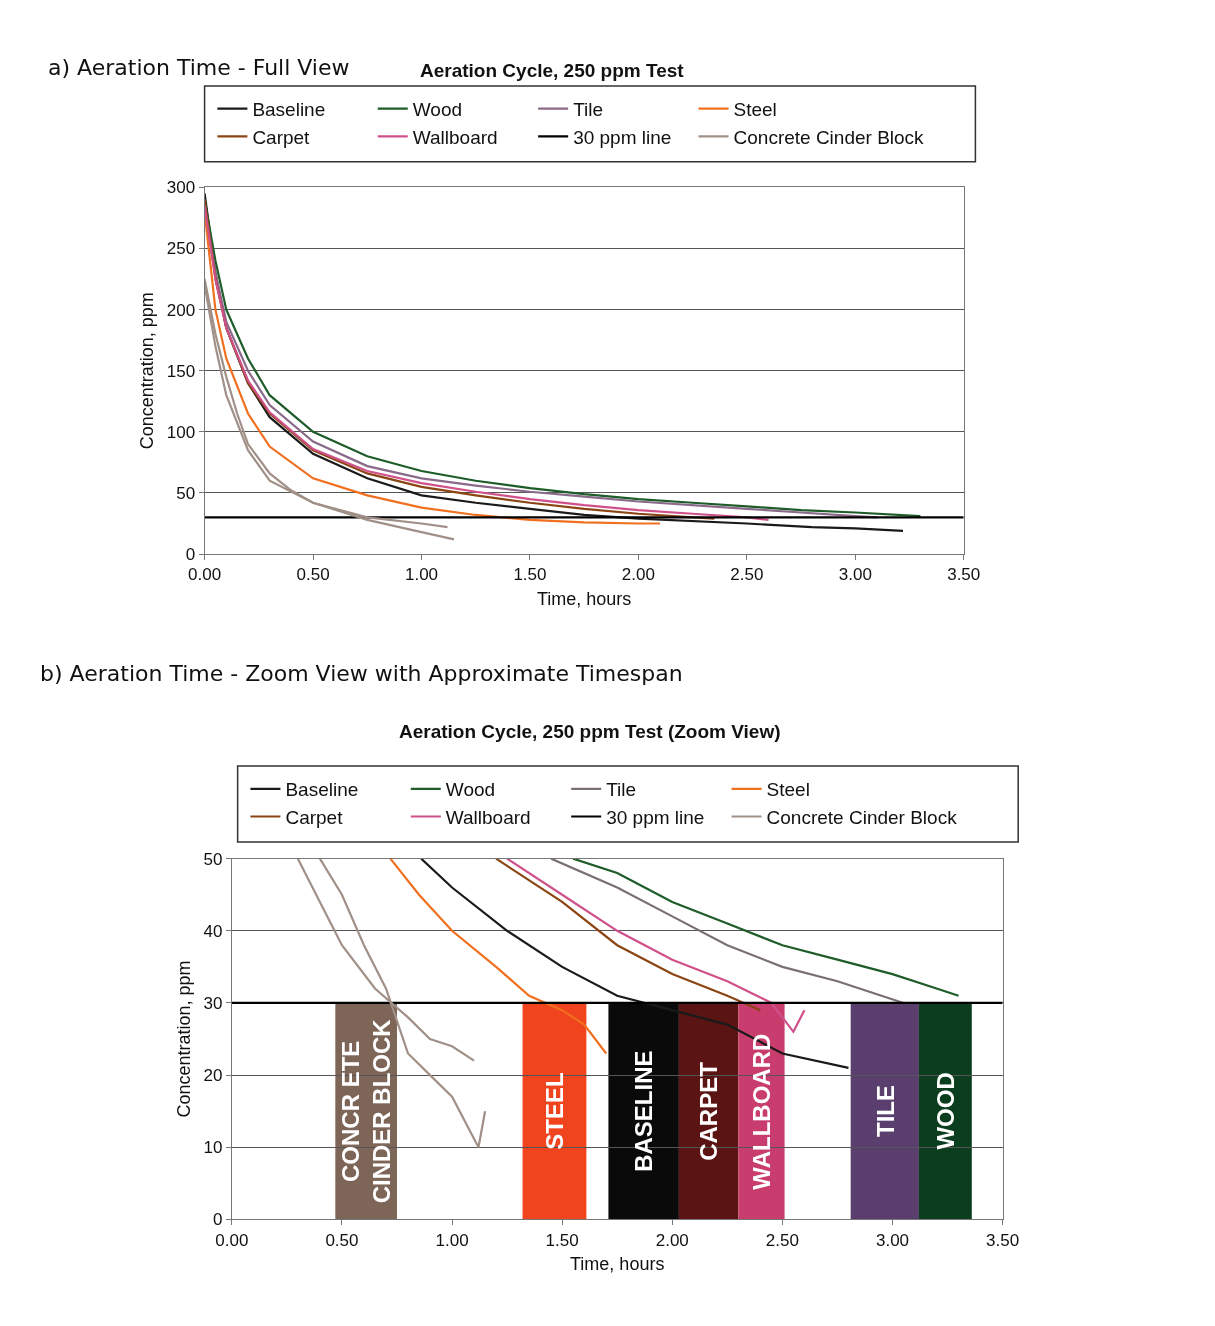  I want to click on y-tick-label: 200, so click(181, 310).